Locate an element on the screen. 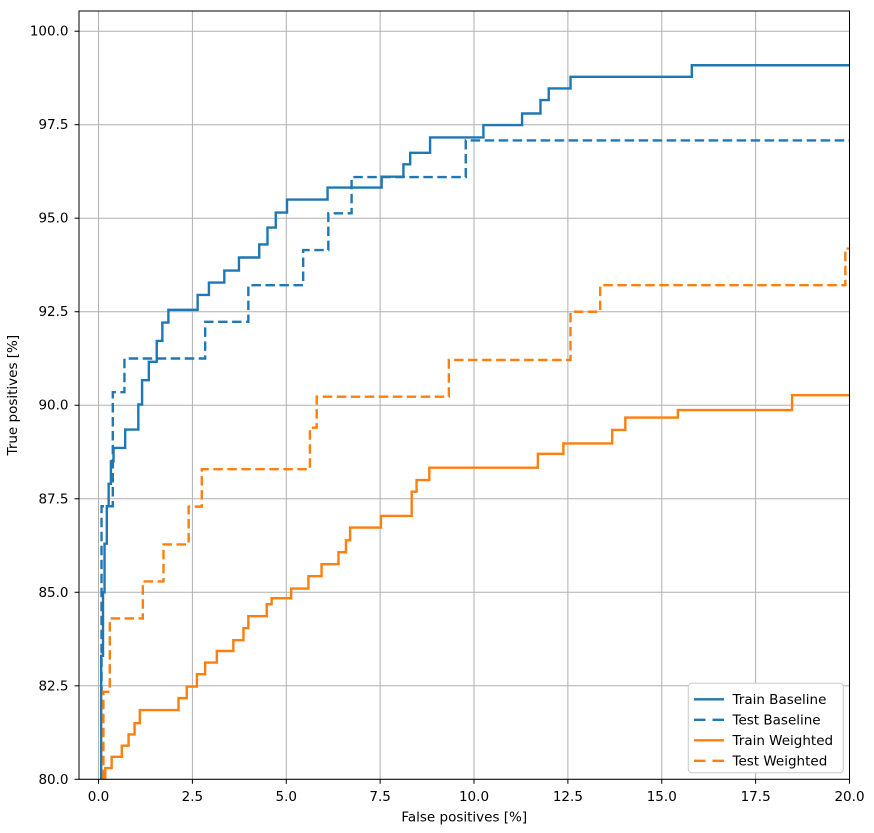 The image size is (874, 833). y-tick-label-87.5: 87.5 is located at coordinates (53, 499).